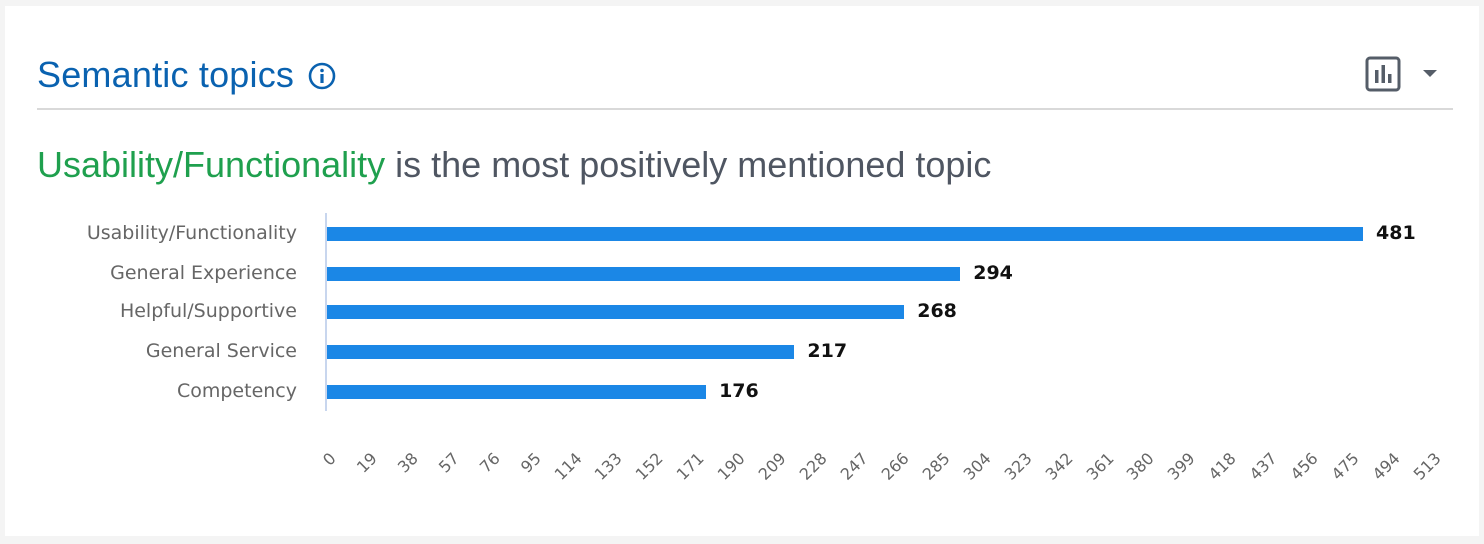 This screenshot has width=1484, height=544. Describe the element at coordinates (1304, 466) in the screenshot. I see `x-tick-label: 456` at that location.